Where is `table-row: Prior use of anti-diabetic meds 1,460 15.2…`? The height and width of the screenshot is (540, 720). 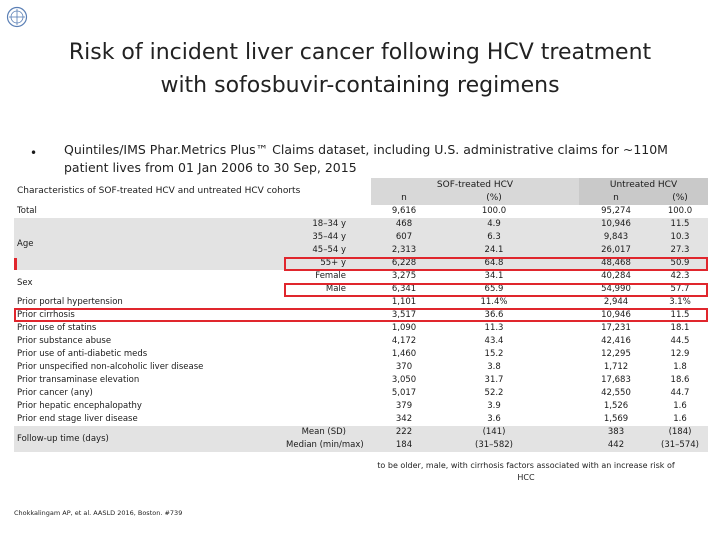 table-row: Prior use of anti-diabetic meds 1,460 15.2… is located at coordinates (361, 354).